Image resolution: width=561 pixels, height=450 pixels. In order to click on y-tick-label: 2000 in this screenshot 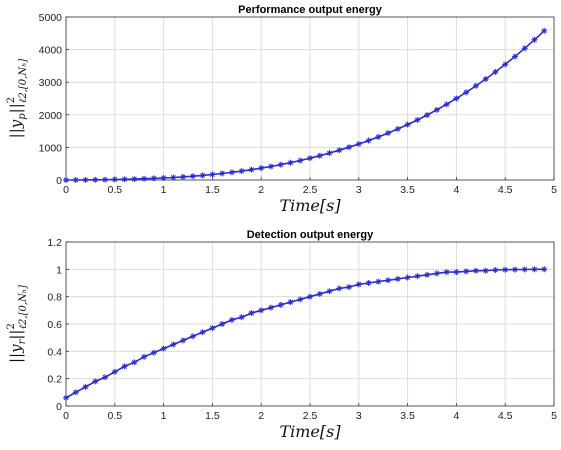, I will do `click(51, 116)`.